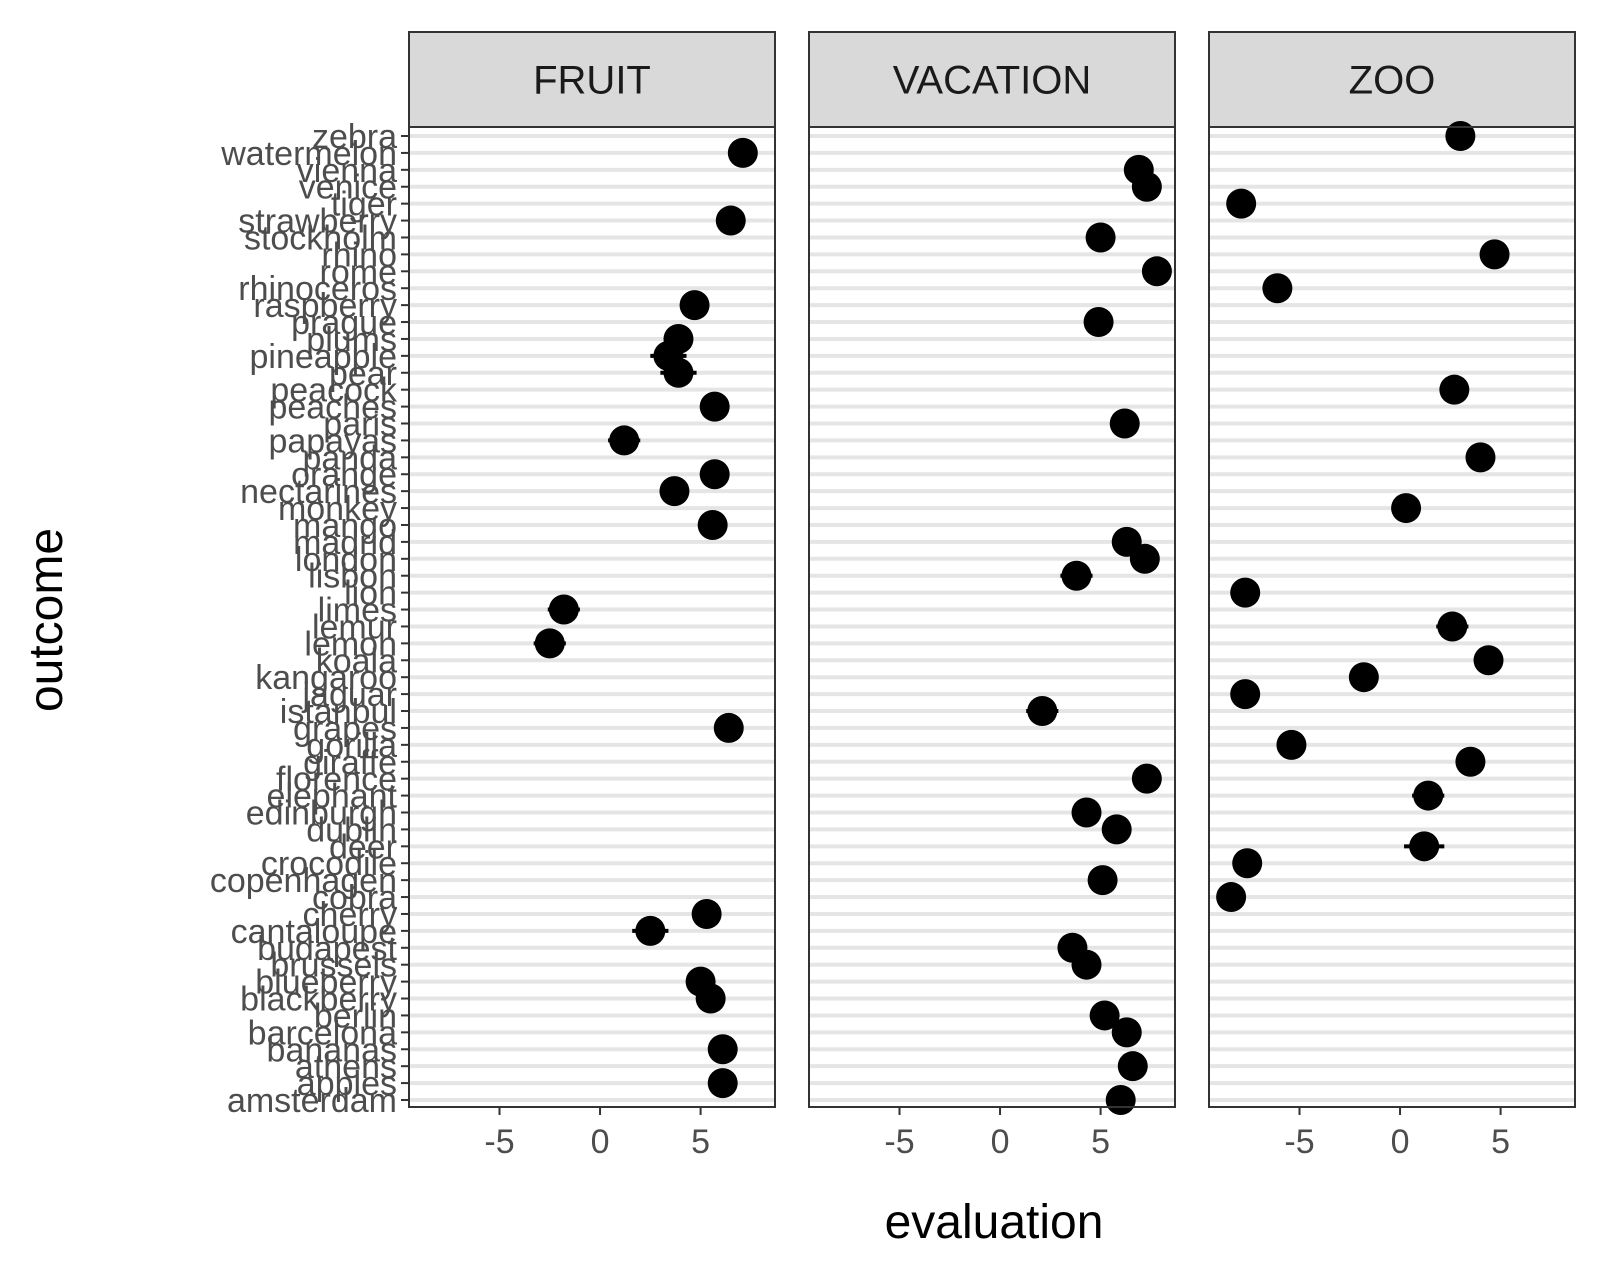 The height and width of the screenshot is (1285, 1600). I want to click on data-point-rhinoceros, so click(1277, 288).